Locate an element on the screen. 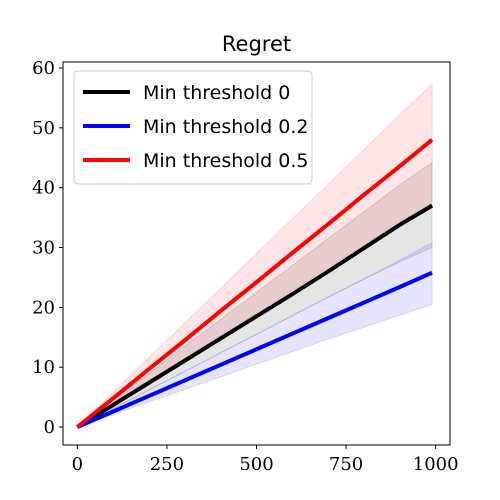  x-tick-label: 500 is located at coordinates (256, 464).